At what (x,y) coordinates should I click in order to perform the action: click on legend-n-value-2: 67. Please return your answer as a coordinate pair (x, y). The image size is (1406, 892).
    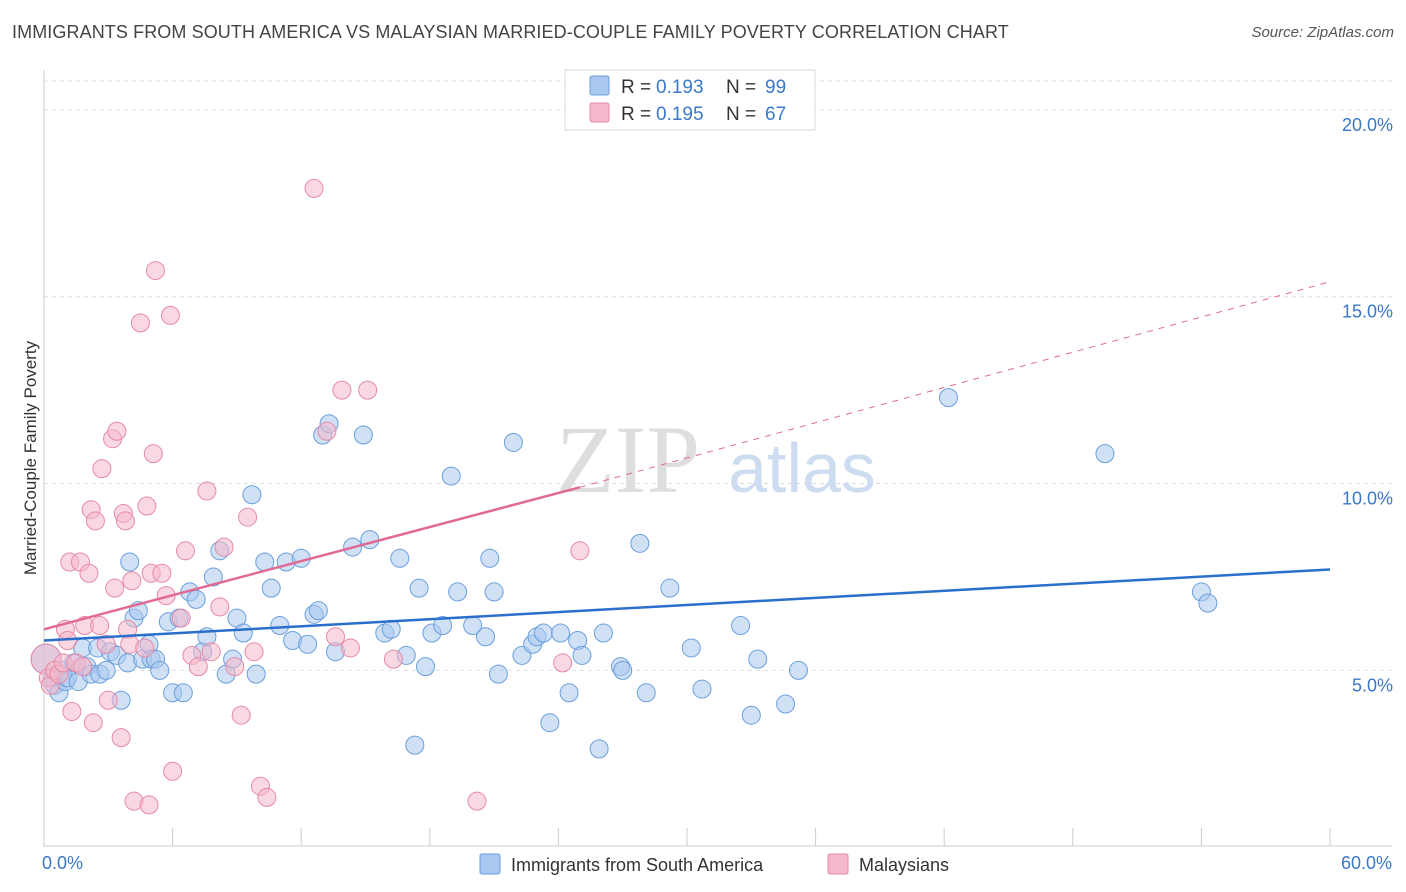
    Looking at the image, I should click on (775, 114).